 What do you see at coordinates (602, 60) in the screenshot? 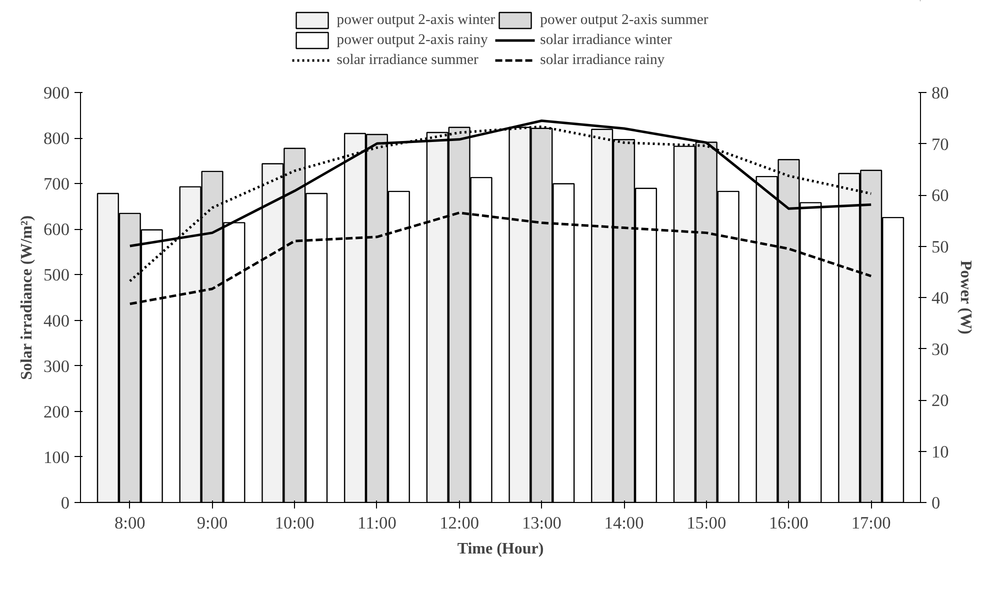
I see `legend-label: solar irradiance rainy` at bounding box center [602, 60].